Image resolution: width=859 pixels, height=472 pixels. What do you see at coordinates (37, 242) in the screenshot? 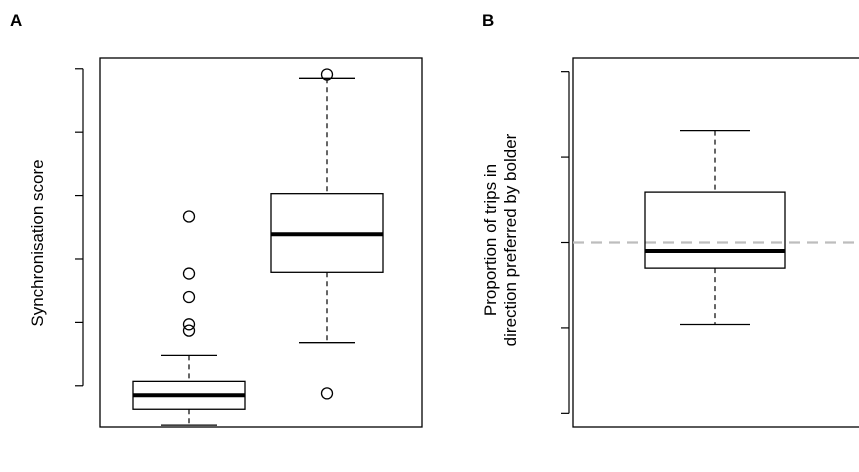
I see `panel-a-y-axis-title: Synchronisation score` at bounding box center [37, 242].